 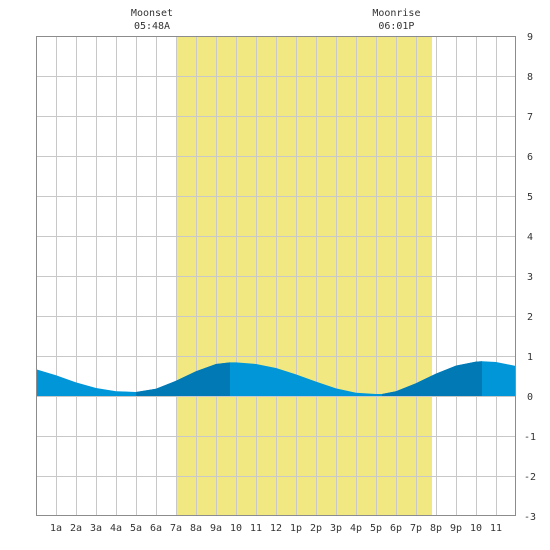 What do you see at coordinates (530, 317) in the screenshot?
I see `y-tick-label: 2` at bounding box center [530, 317].